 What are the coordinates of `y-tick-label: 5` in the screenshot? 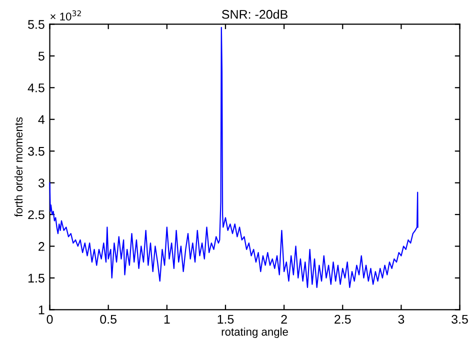 It's located at (41, 56).